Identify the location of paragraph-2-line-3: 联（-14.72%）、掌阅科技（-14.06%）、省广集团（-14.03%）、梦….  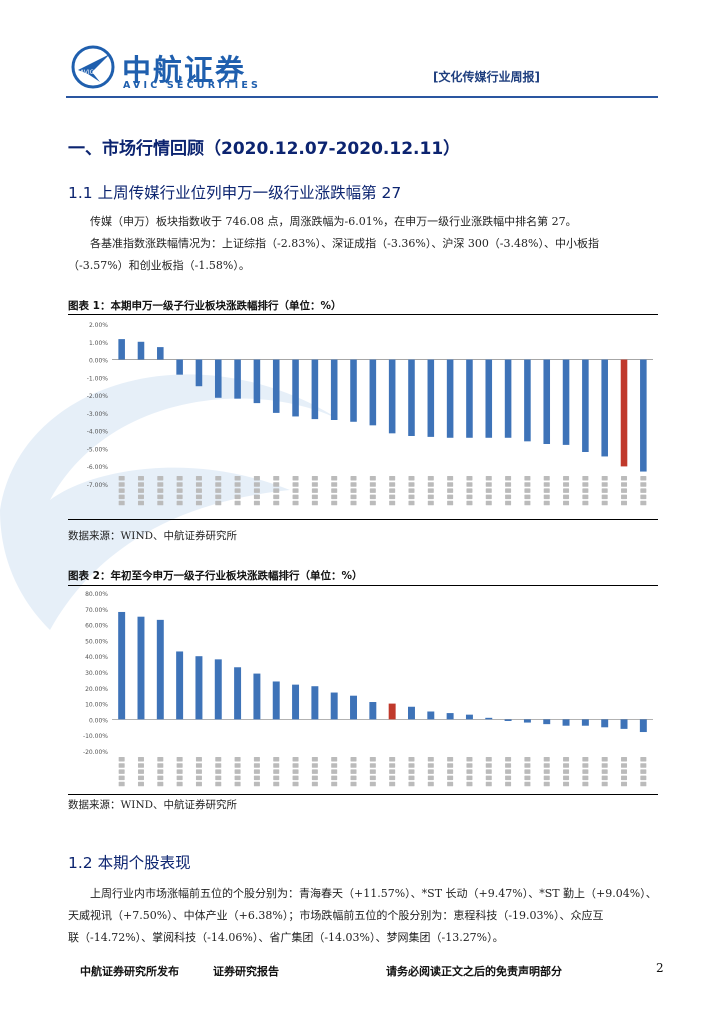
(286, 937).